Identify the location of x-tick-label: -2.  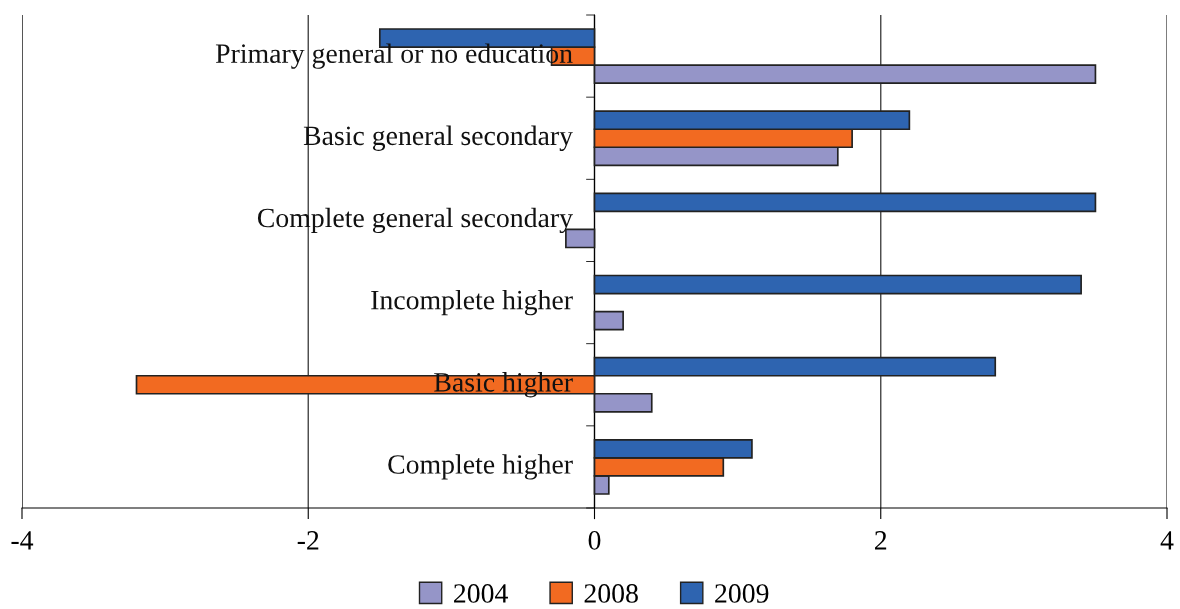
(308, 540).